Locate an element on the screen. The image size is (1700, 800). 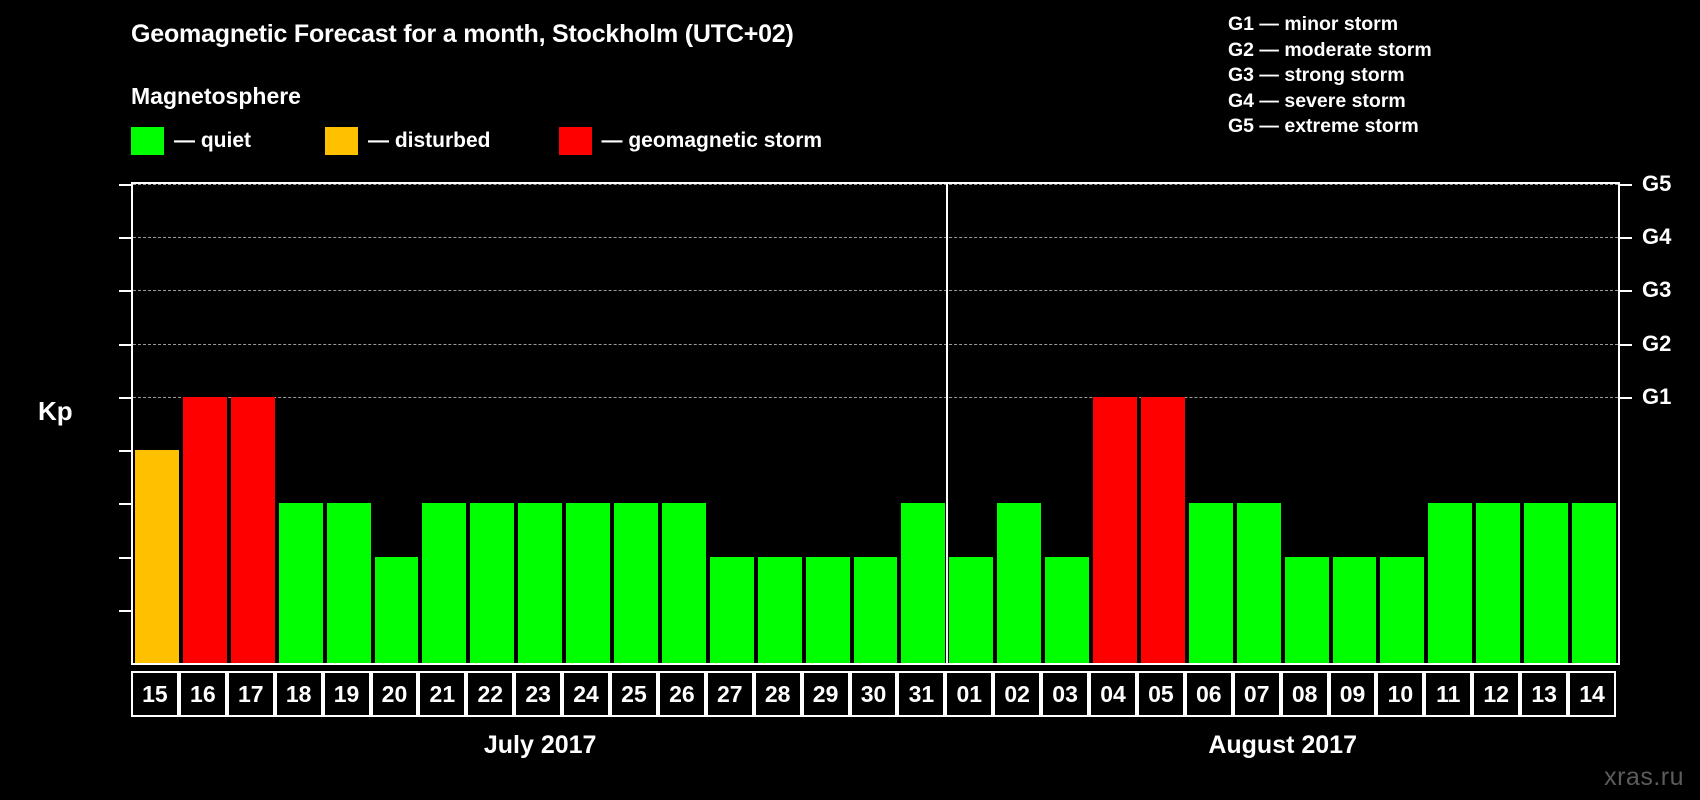
date-label-01: 01 is located at coordinates (969, 694).